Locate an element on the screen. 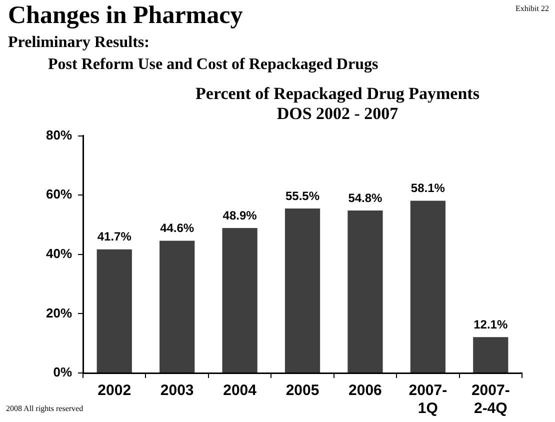  text: DOS 2002 - 2007 is located at coordinates (338, 114).